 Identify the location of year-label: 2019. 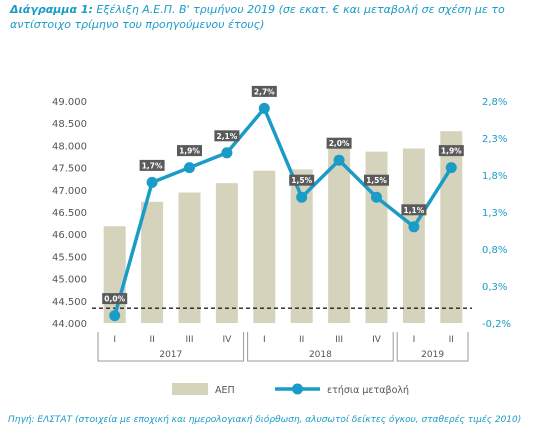
(432, 355).